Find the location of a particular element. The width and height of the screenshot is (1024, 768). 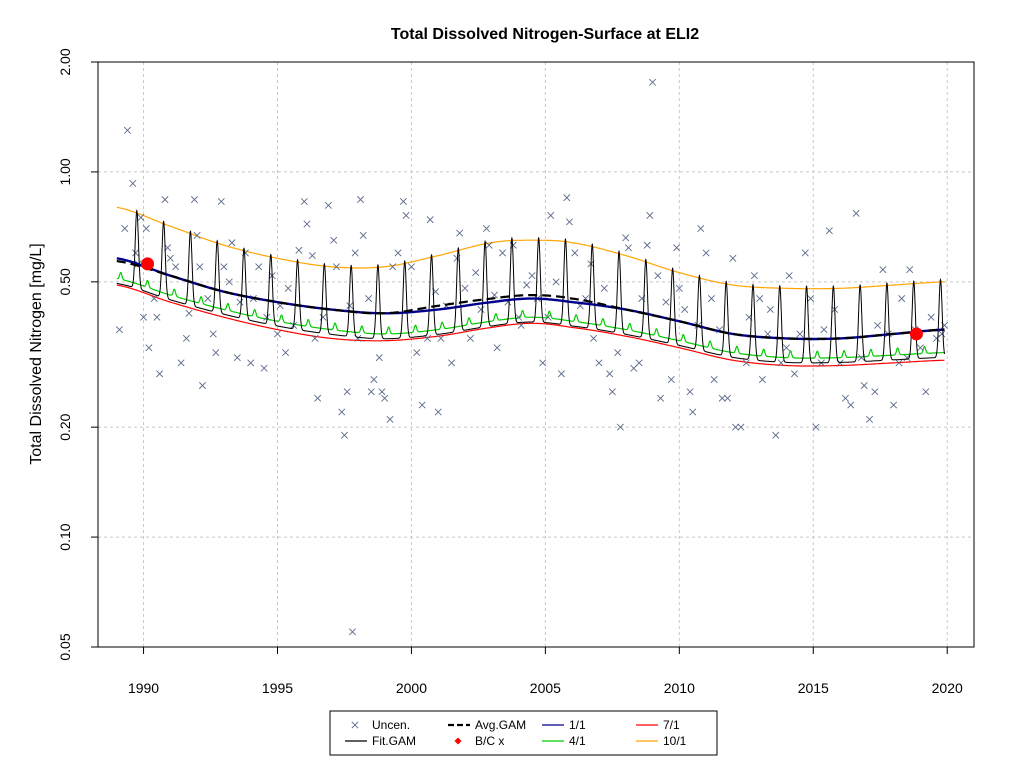

legend-label-d4: 4/1 is located at coordinates (577, 741).